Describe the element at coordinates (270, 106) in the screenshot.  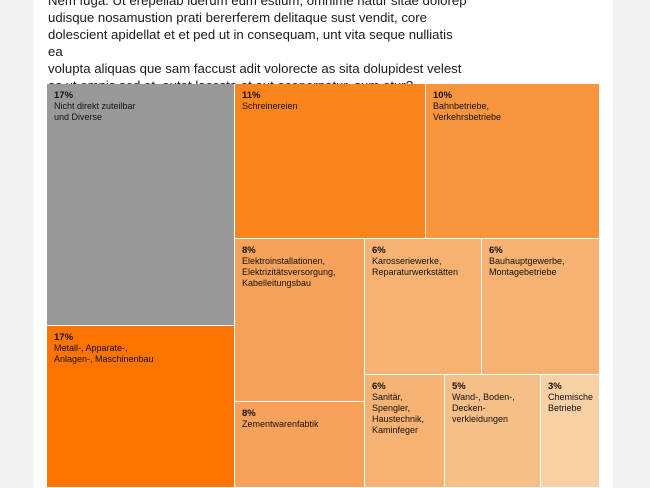
I see `cell-label: Schreinereien` at that location.